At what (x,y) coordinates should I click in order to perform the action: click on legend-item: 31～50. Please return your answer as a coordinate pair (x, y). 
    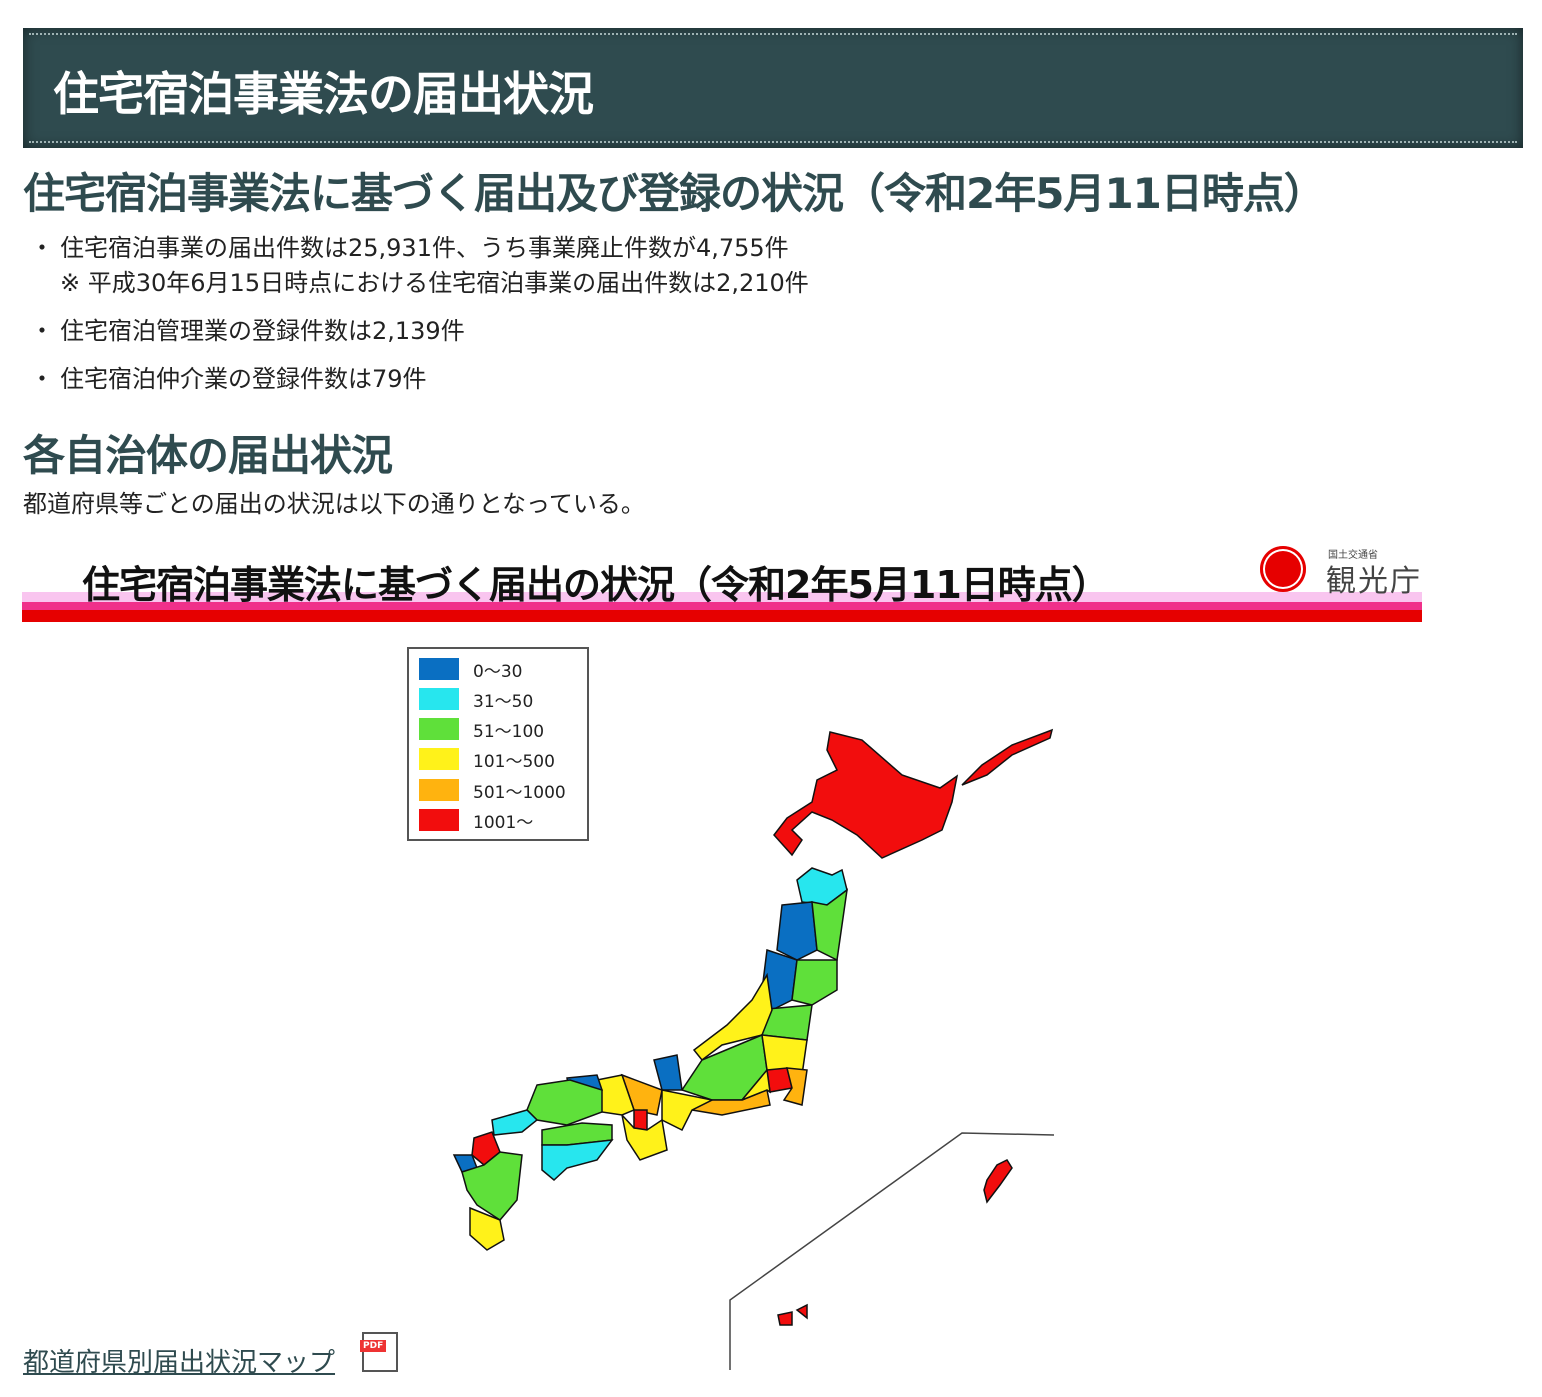
    Looking at the image, I should click on (476, 699).